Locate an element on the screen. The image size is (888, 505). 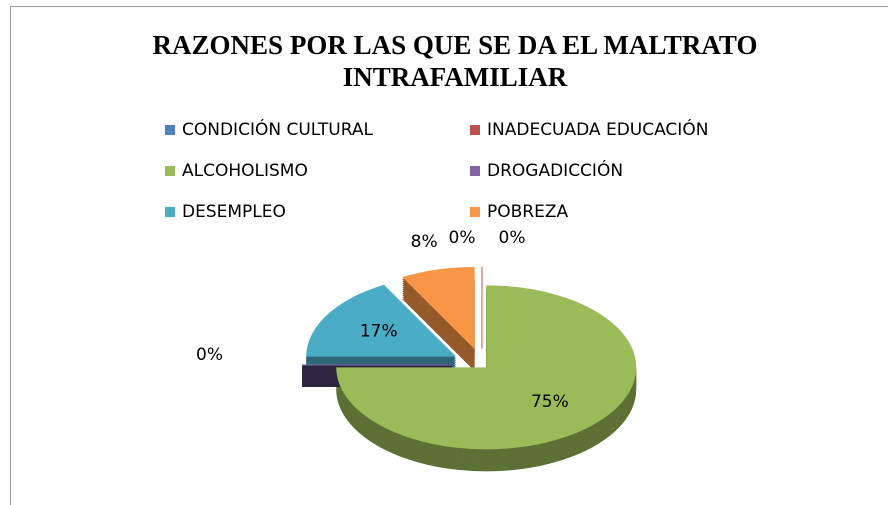
legend-label: CONDICIÓN CULTURAL is located at coordinates (277, 129).